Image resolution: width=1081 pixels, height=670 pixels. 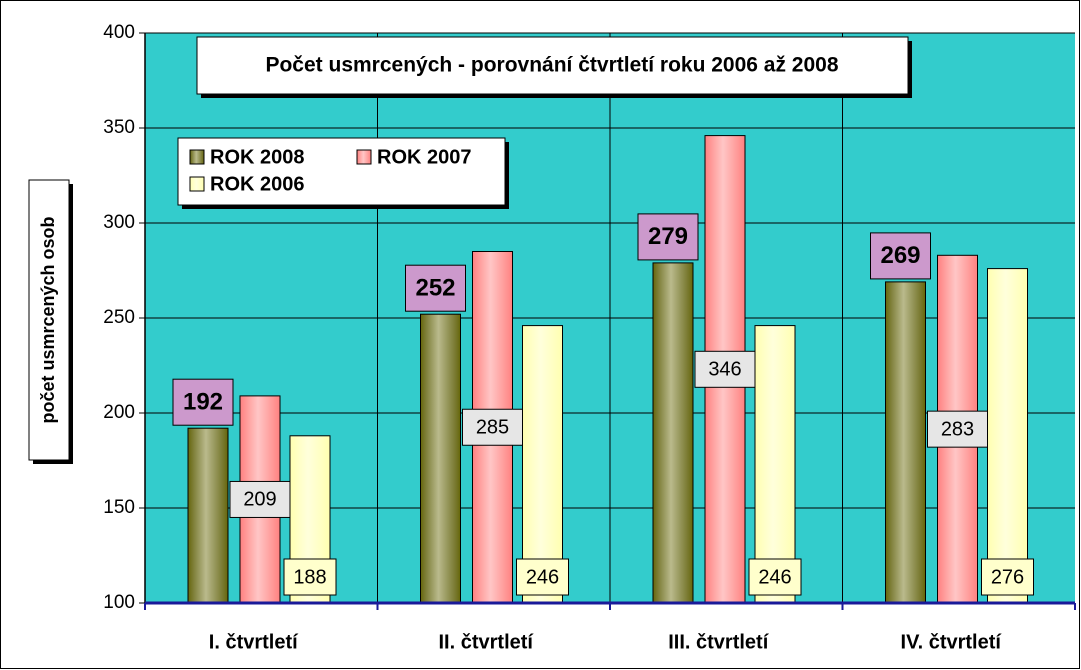 What do you see at coordinates (119, 412) in the screenshot?
I see `y-tick-label: 200` at bounding box center [119, 412].